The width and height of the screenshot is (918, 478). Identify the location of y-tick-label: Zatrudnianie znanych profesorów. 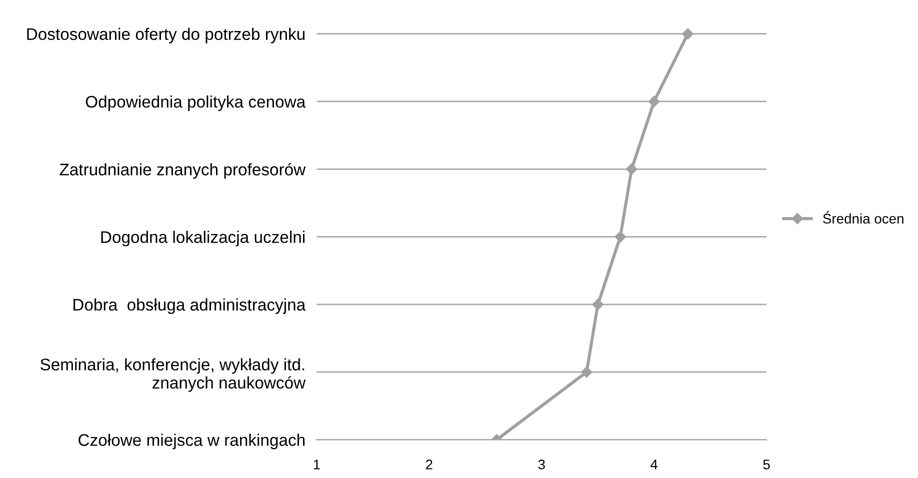
(183, 171).